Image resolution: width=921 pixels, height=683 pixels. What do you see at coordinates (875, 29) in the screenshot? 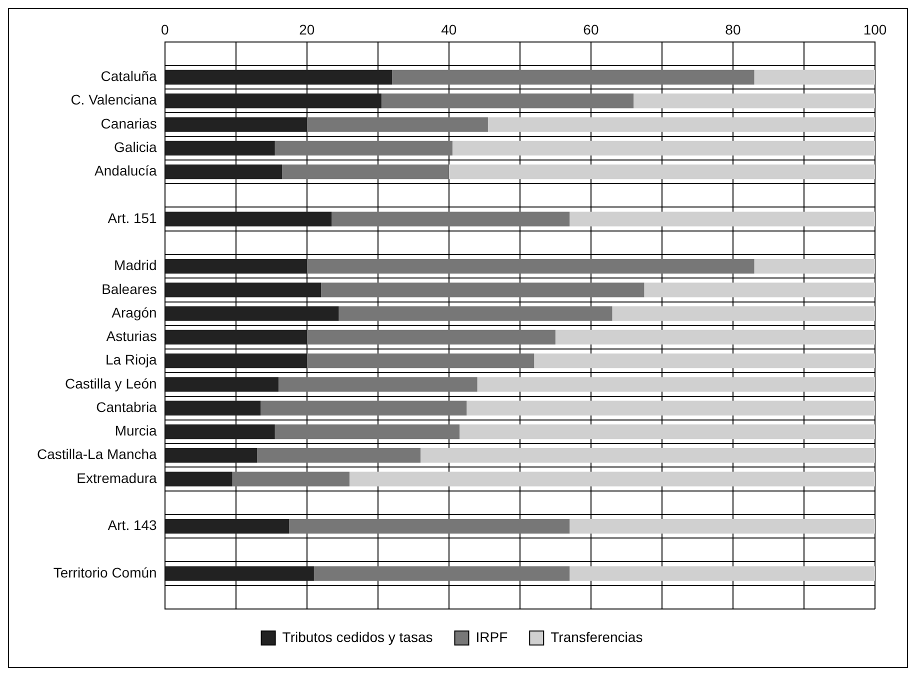
I see `x-tick-label: 100` at bounding box center [875, 29].